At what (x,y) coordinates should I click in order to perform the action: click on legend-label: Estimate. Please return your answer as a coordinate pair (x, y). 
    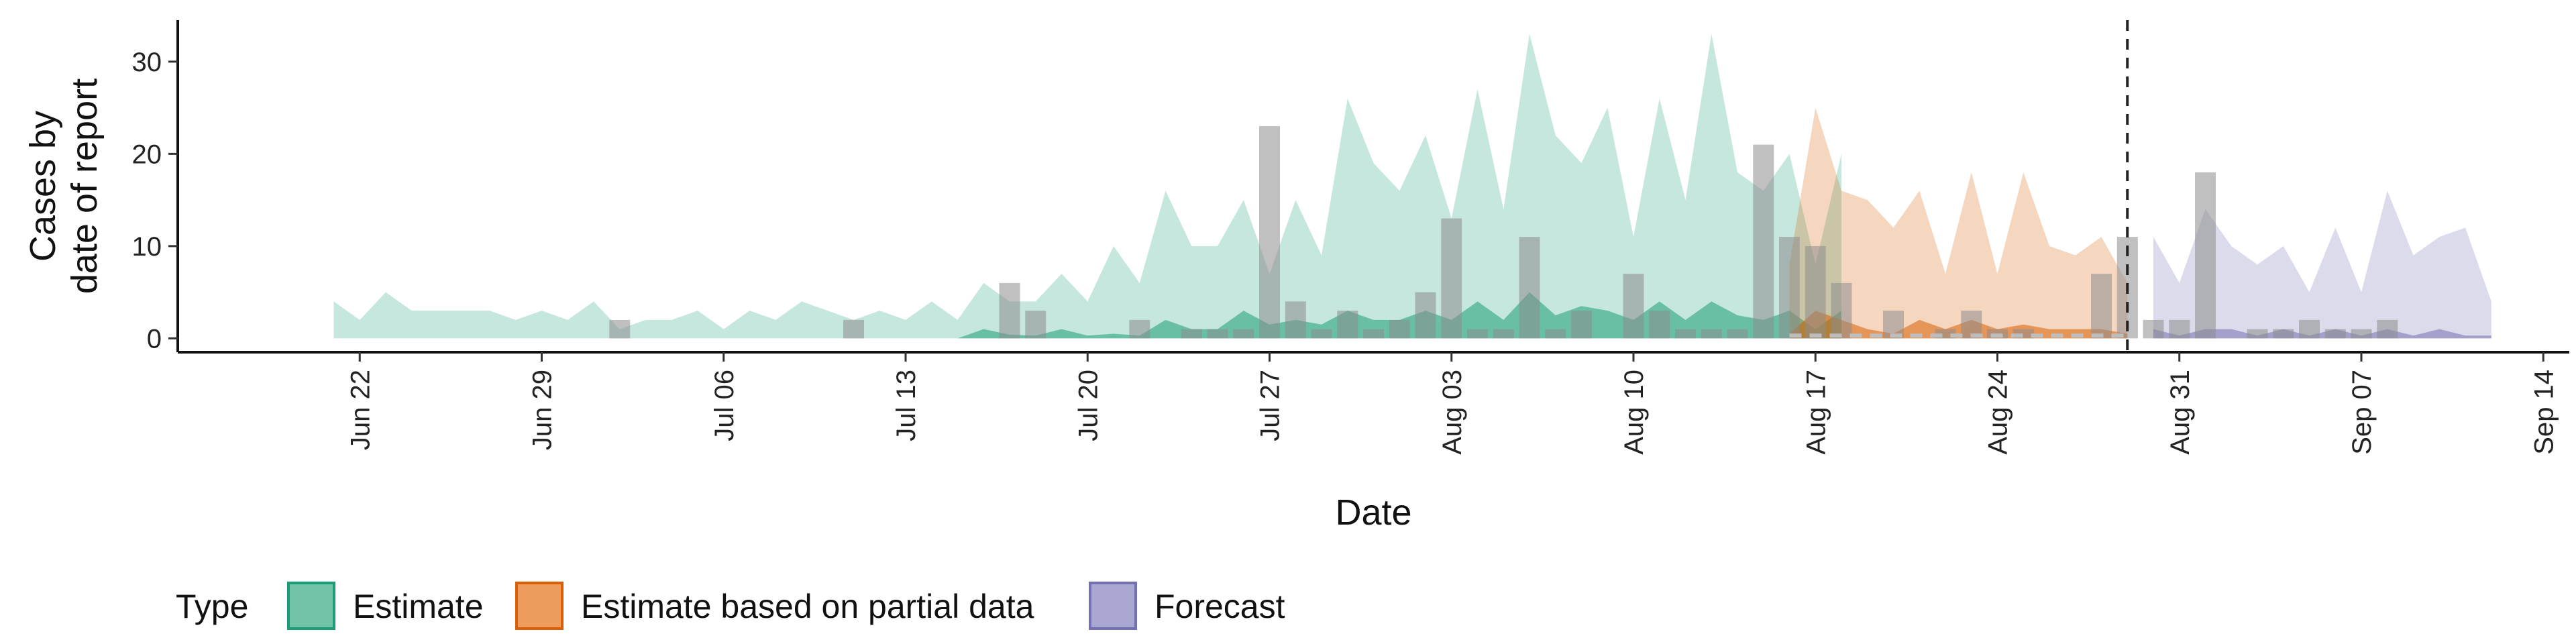
    Looking at the image, I should click on (418, 606).